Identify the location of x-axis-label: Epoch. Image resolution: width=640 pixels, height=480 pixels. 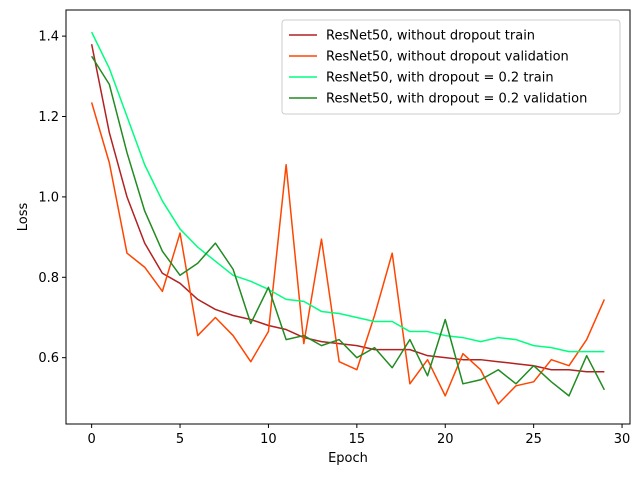
(348, 458).